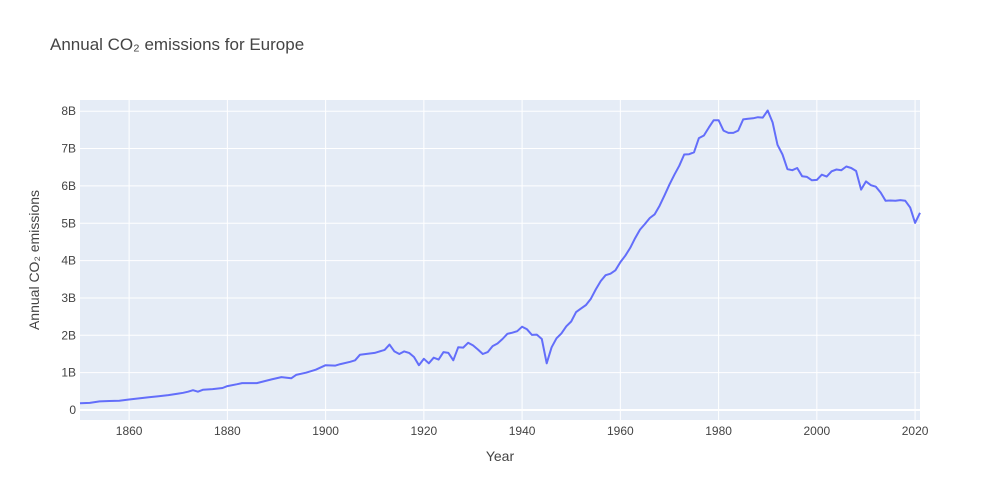  I want to click on chart-title: Annual CO₂ emissions for Europe, so click(177, 44).